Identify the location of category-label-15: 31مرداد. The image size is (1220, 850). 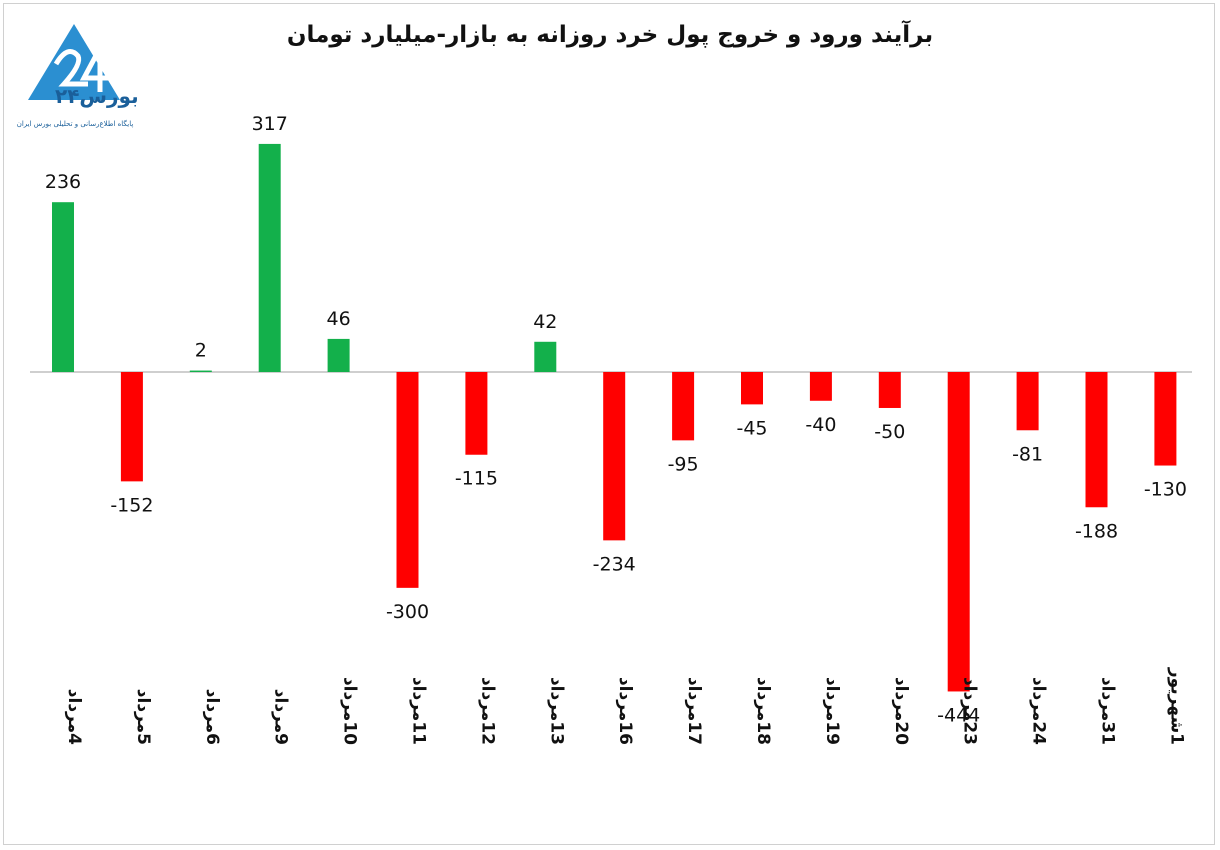
(1108, 711).